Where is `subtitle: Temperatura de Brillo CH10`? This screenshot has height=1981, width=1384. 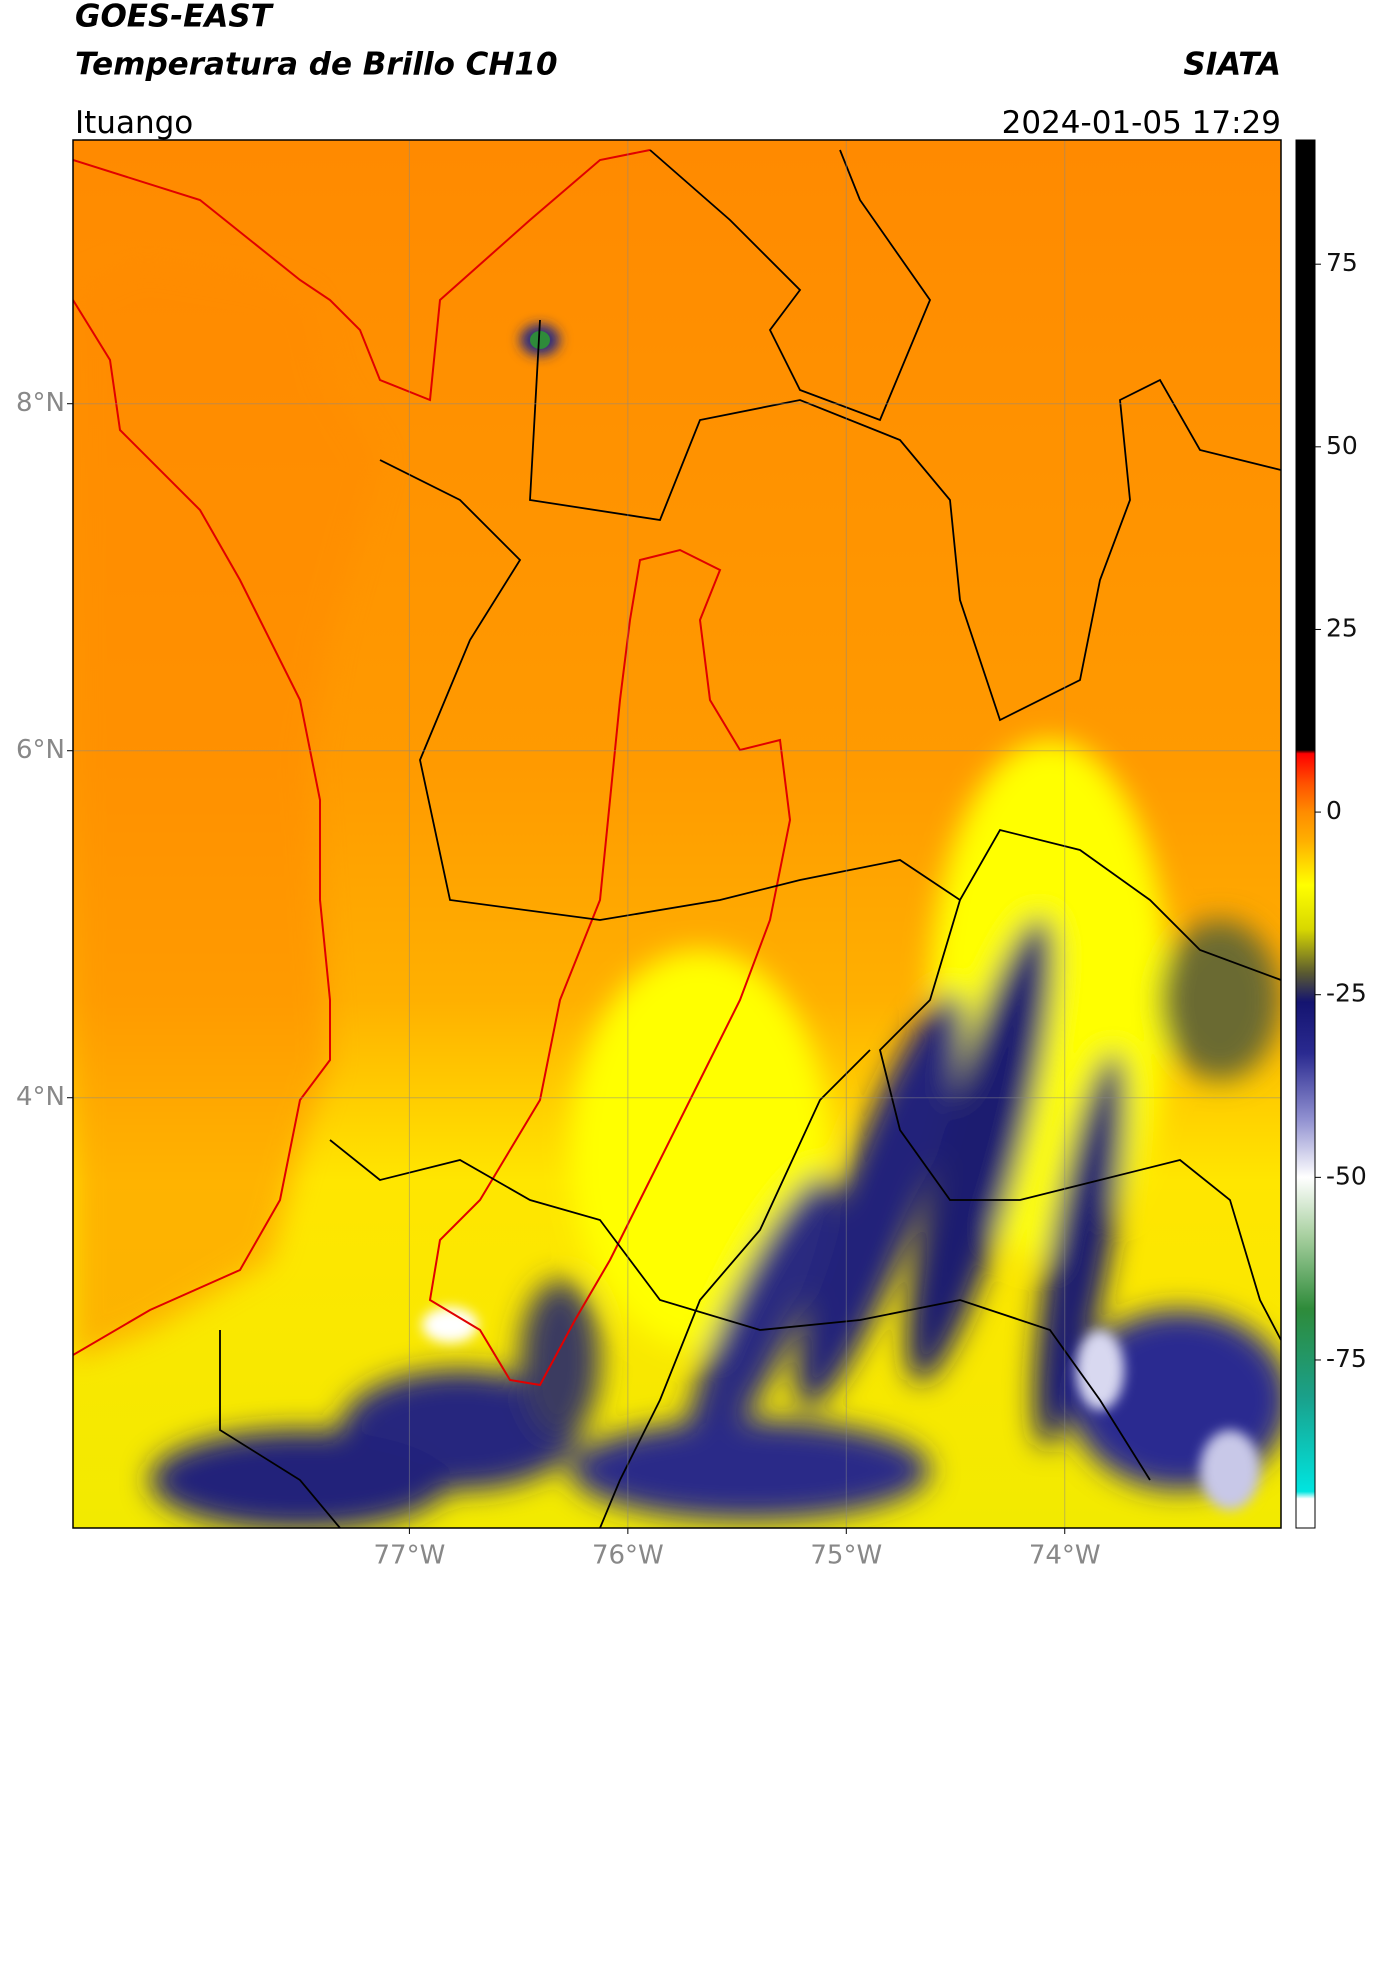 subtitle: Temperatura de Brillo CH10 is located at coordinates (316, 65).